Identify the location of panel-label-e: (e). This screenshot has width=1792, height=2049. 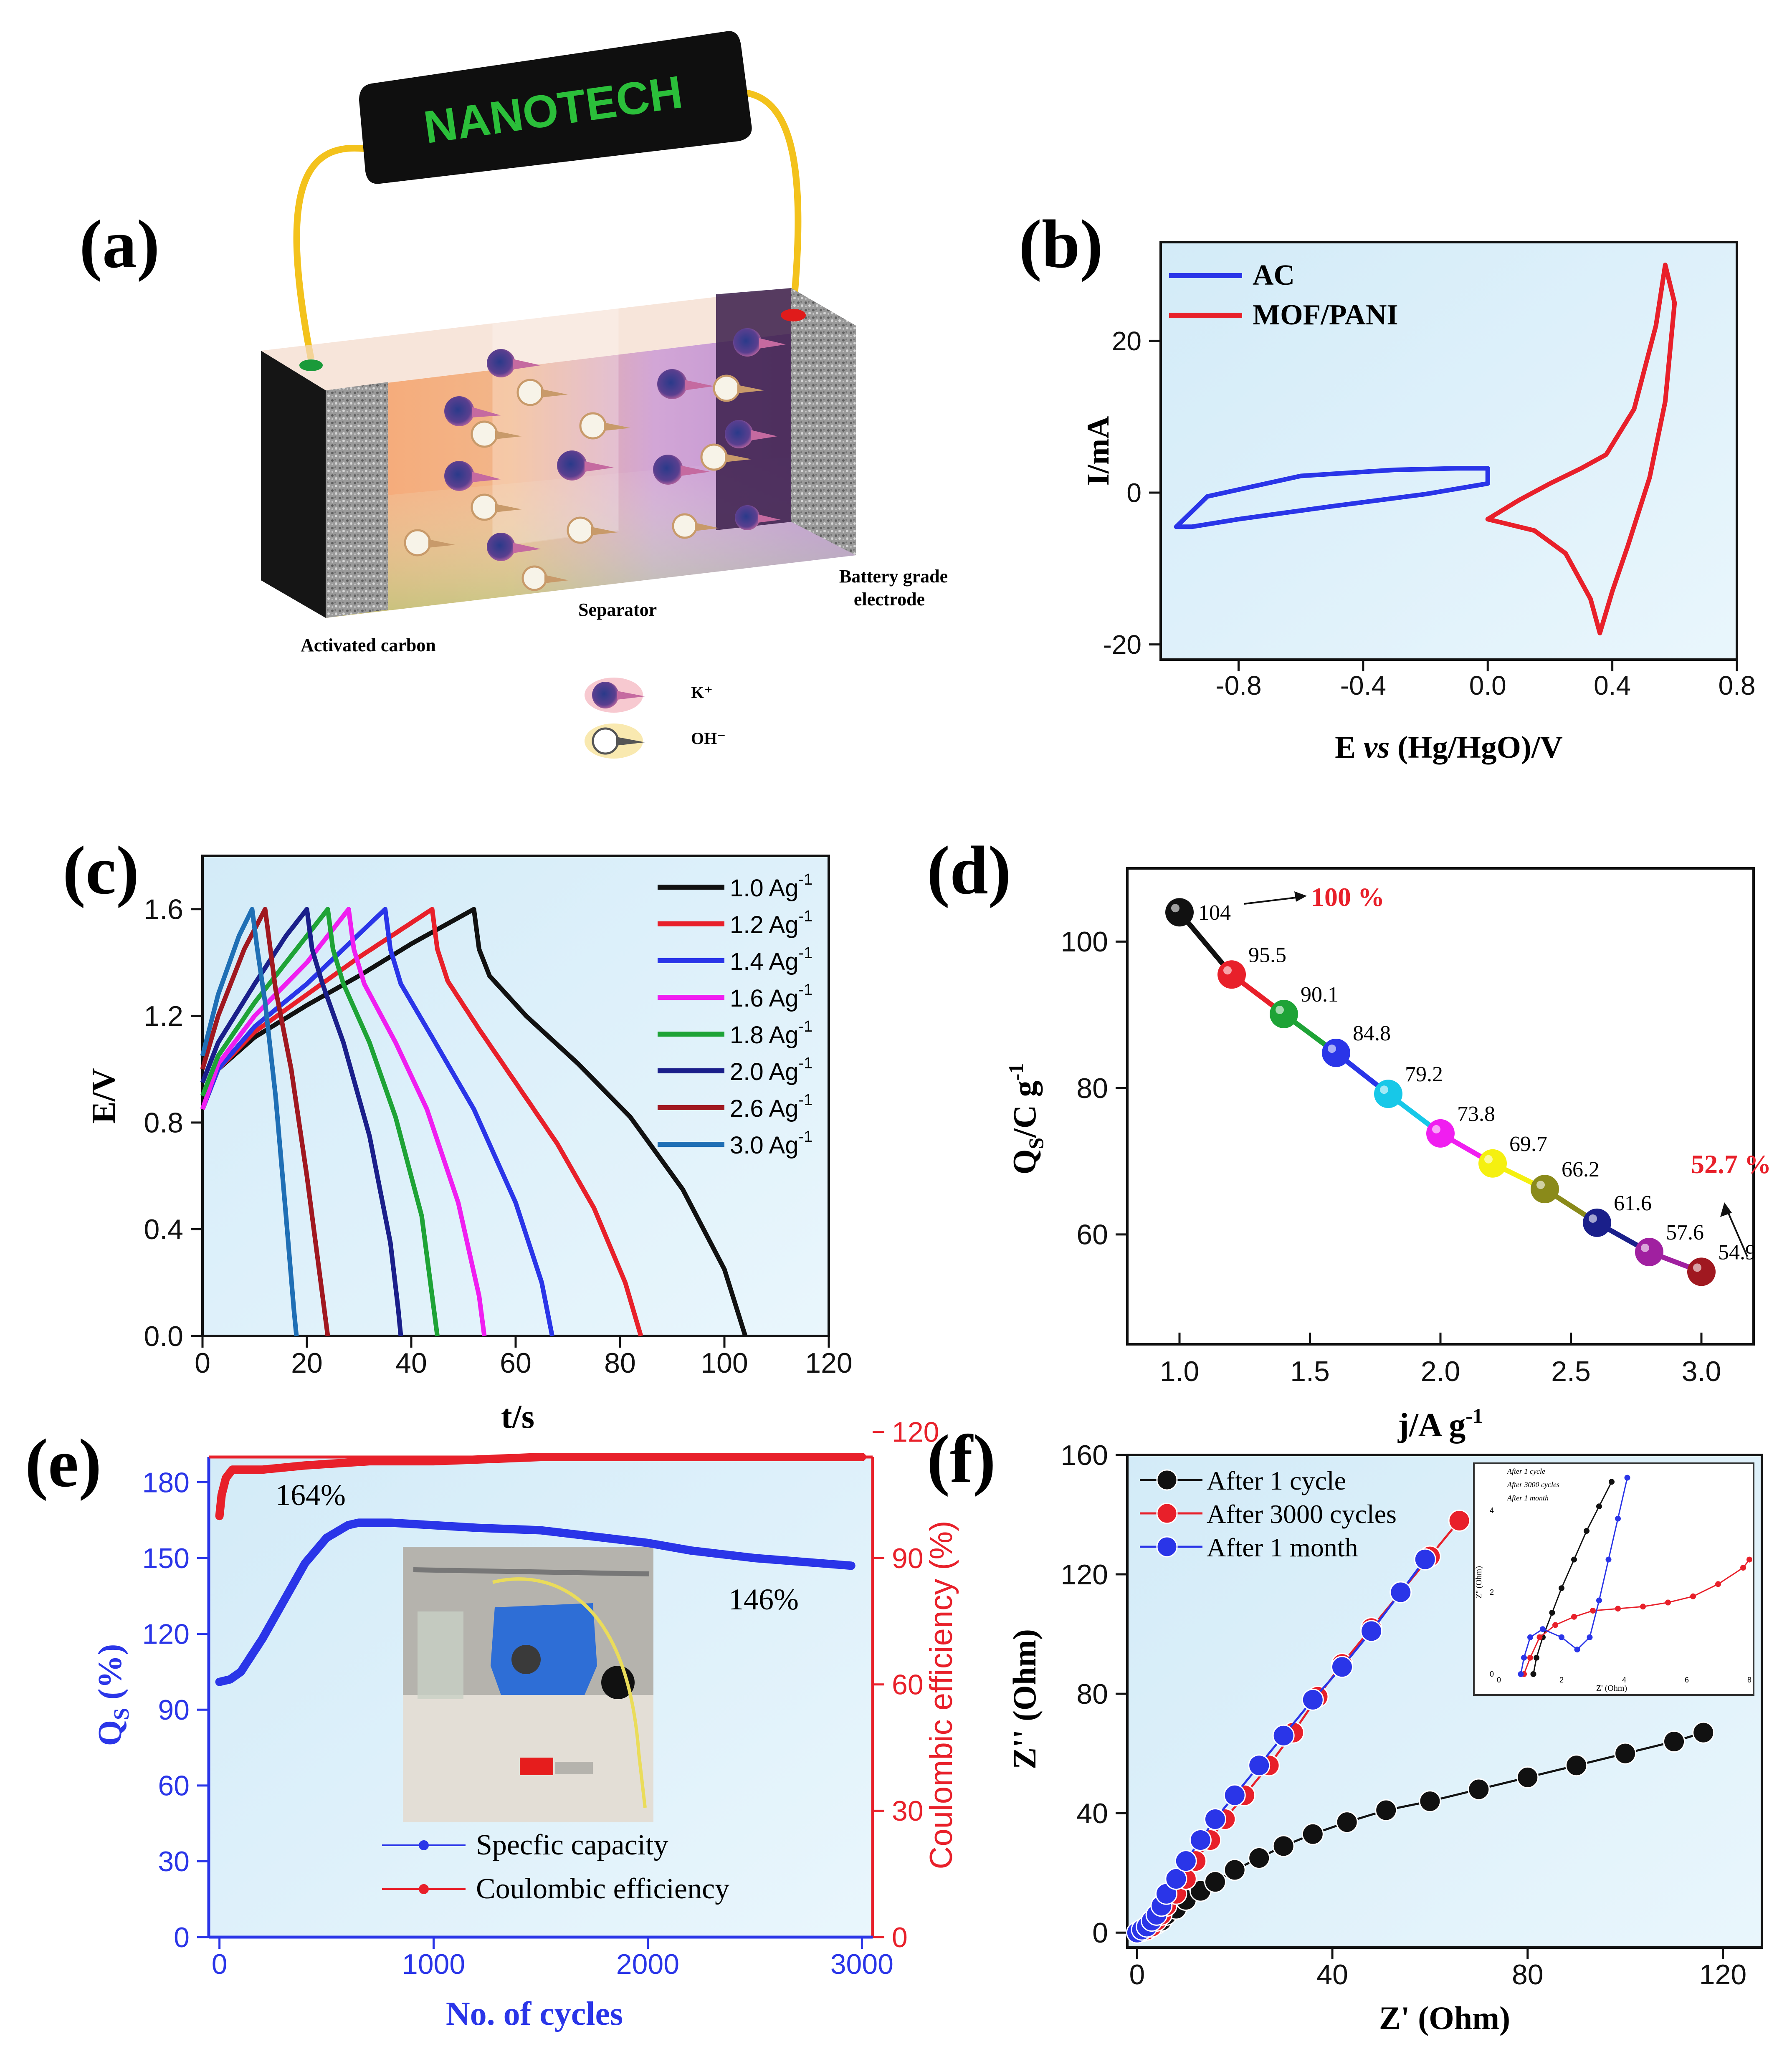
(63, 1463).